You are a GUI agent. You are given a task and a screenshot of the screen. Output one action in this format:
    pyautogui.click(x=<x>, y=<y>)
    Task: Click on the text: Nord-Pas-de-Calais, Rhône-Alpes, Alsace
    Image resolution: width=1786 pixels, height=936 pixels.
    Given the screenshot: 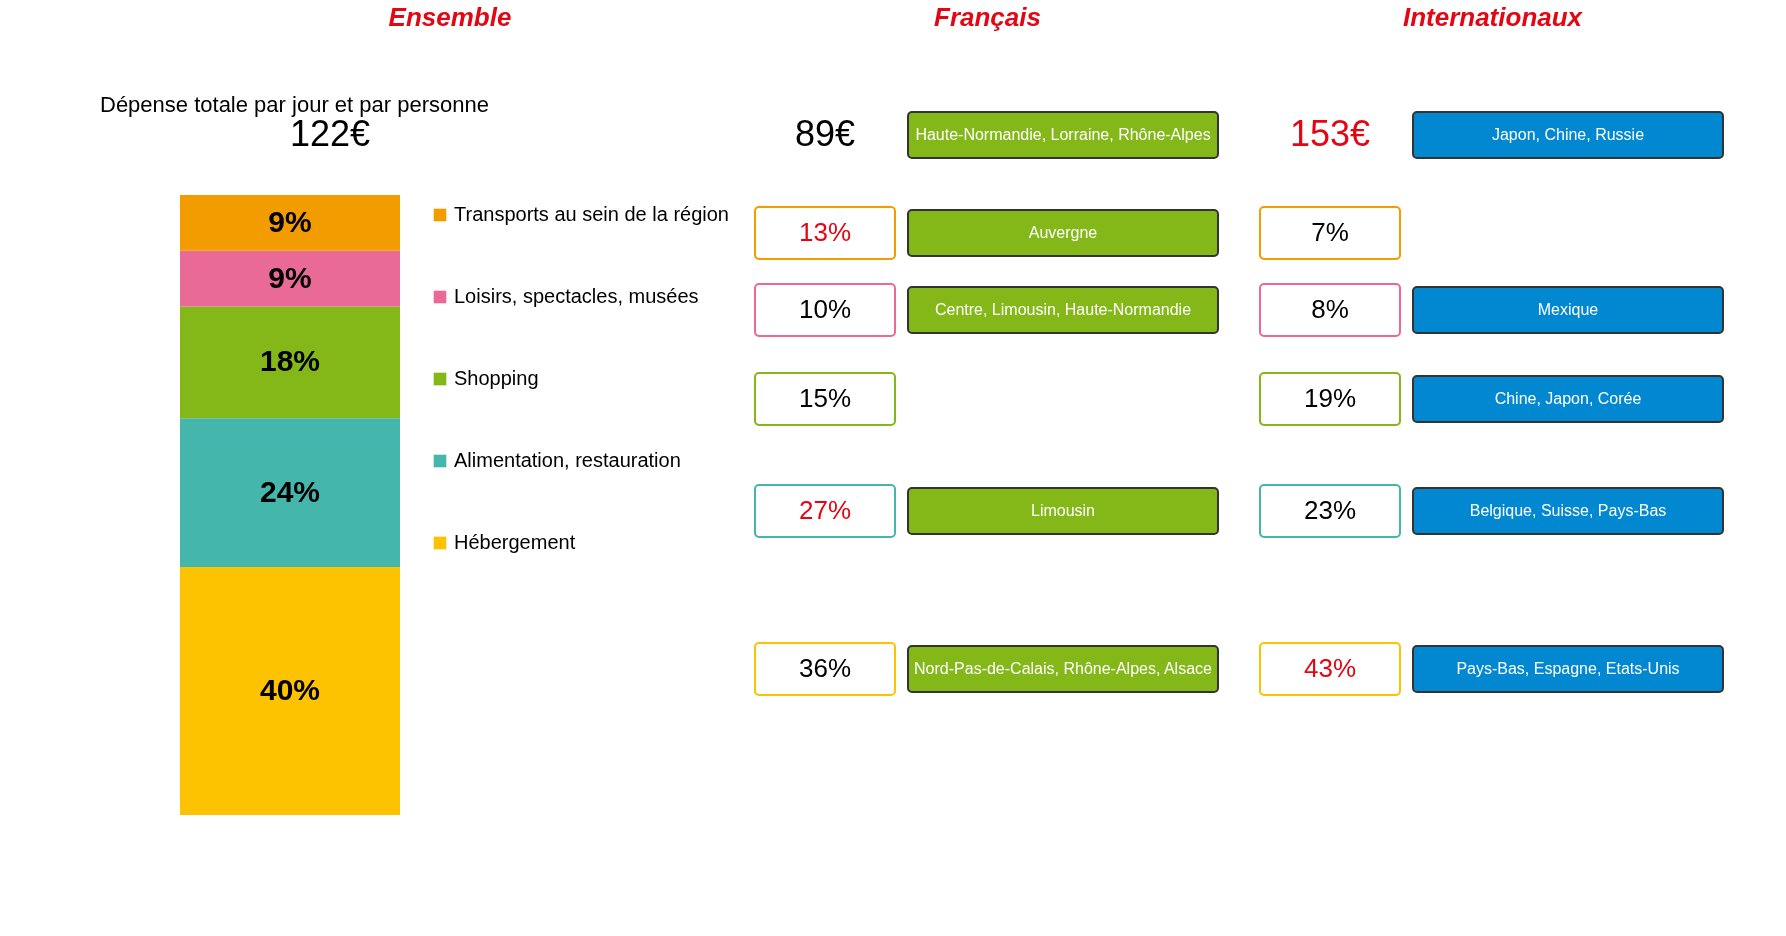 What is the action you would take?
    pyautogui.click(x=1063, y=668)
    